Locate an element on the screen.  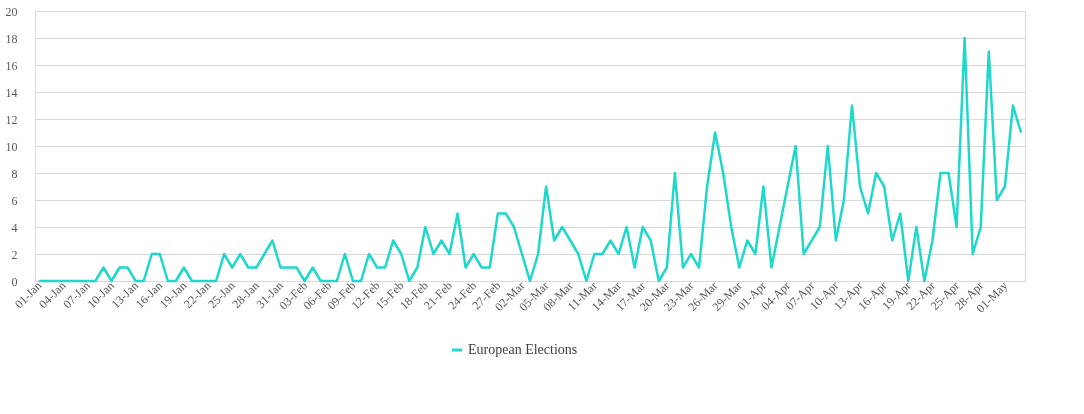
y-tick-label: 0 is located at coordinates (14, 281).